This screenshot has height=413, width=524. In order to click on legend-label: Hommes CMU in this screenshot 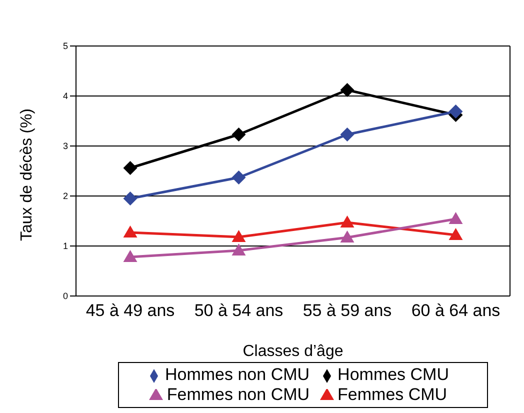, I will do `click(393, 374)`.